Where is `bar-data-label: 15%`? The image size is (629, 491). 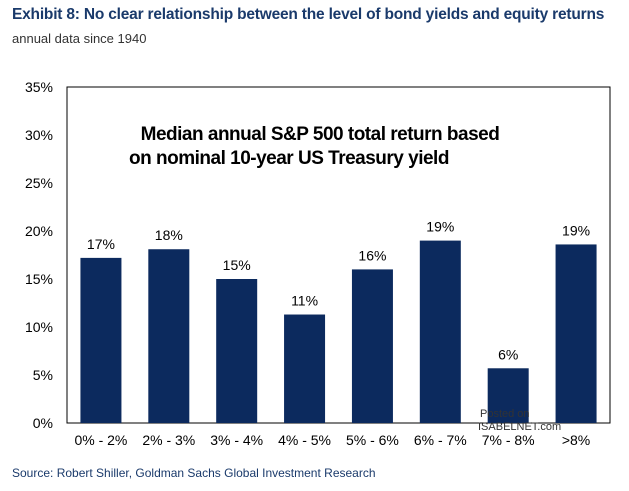
bar-data-label: 15% is located at coordinates (237, 265).